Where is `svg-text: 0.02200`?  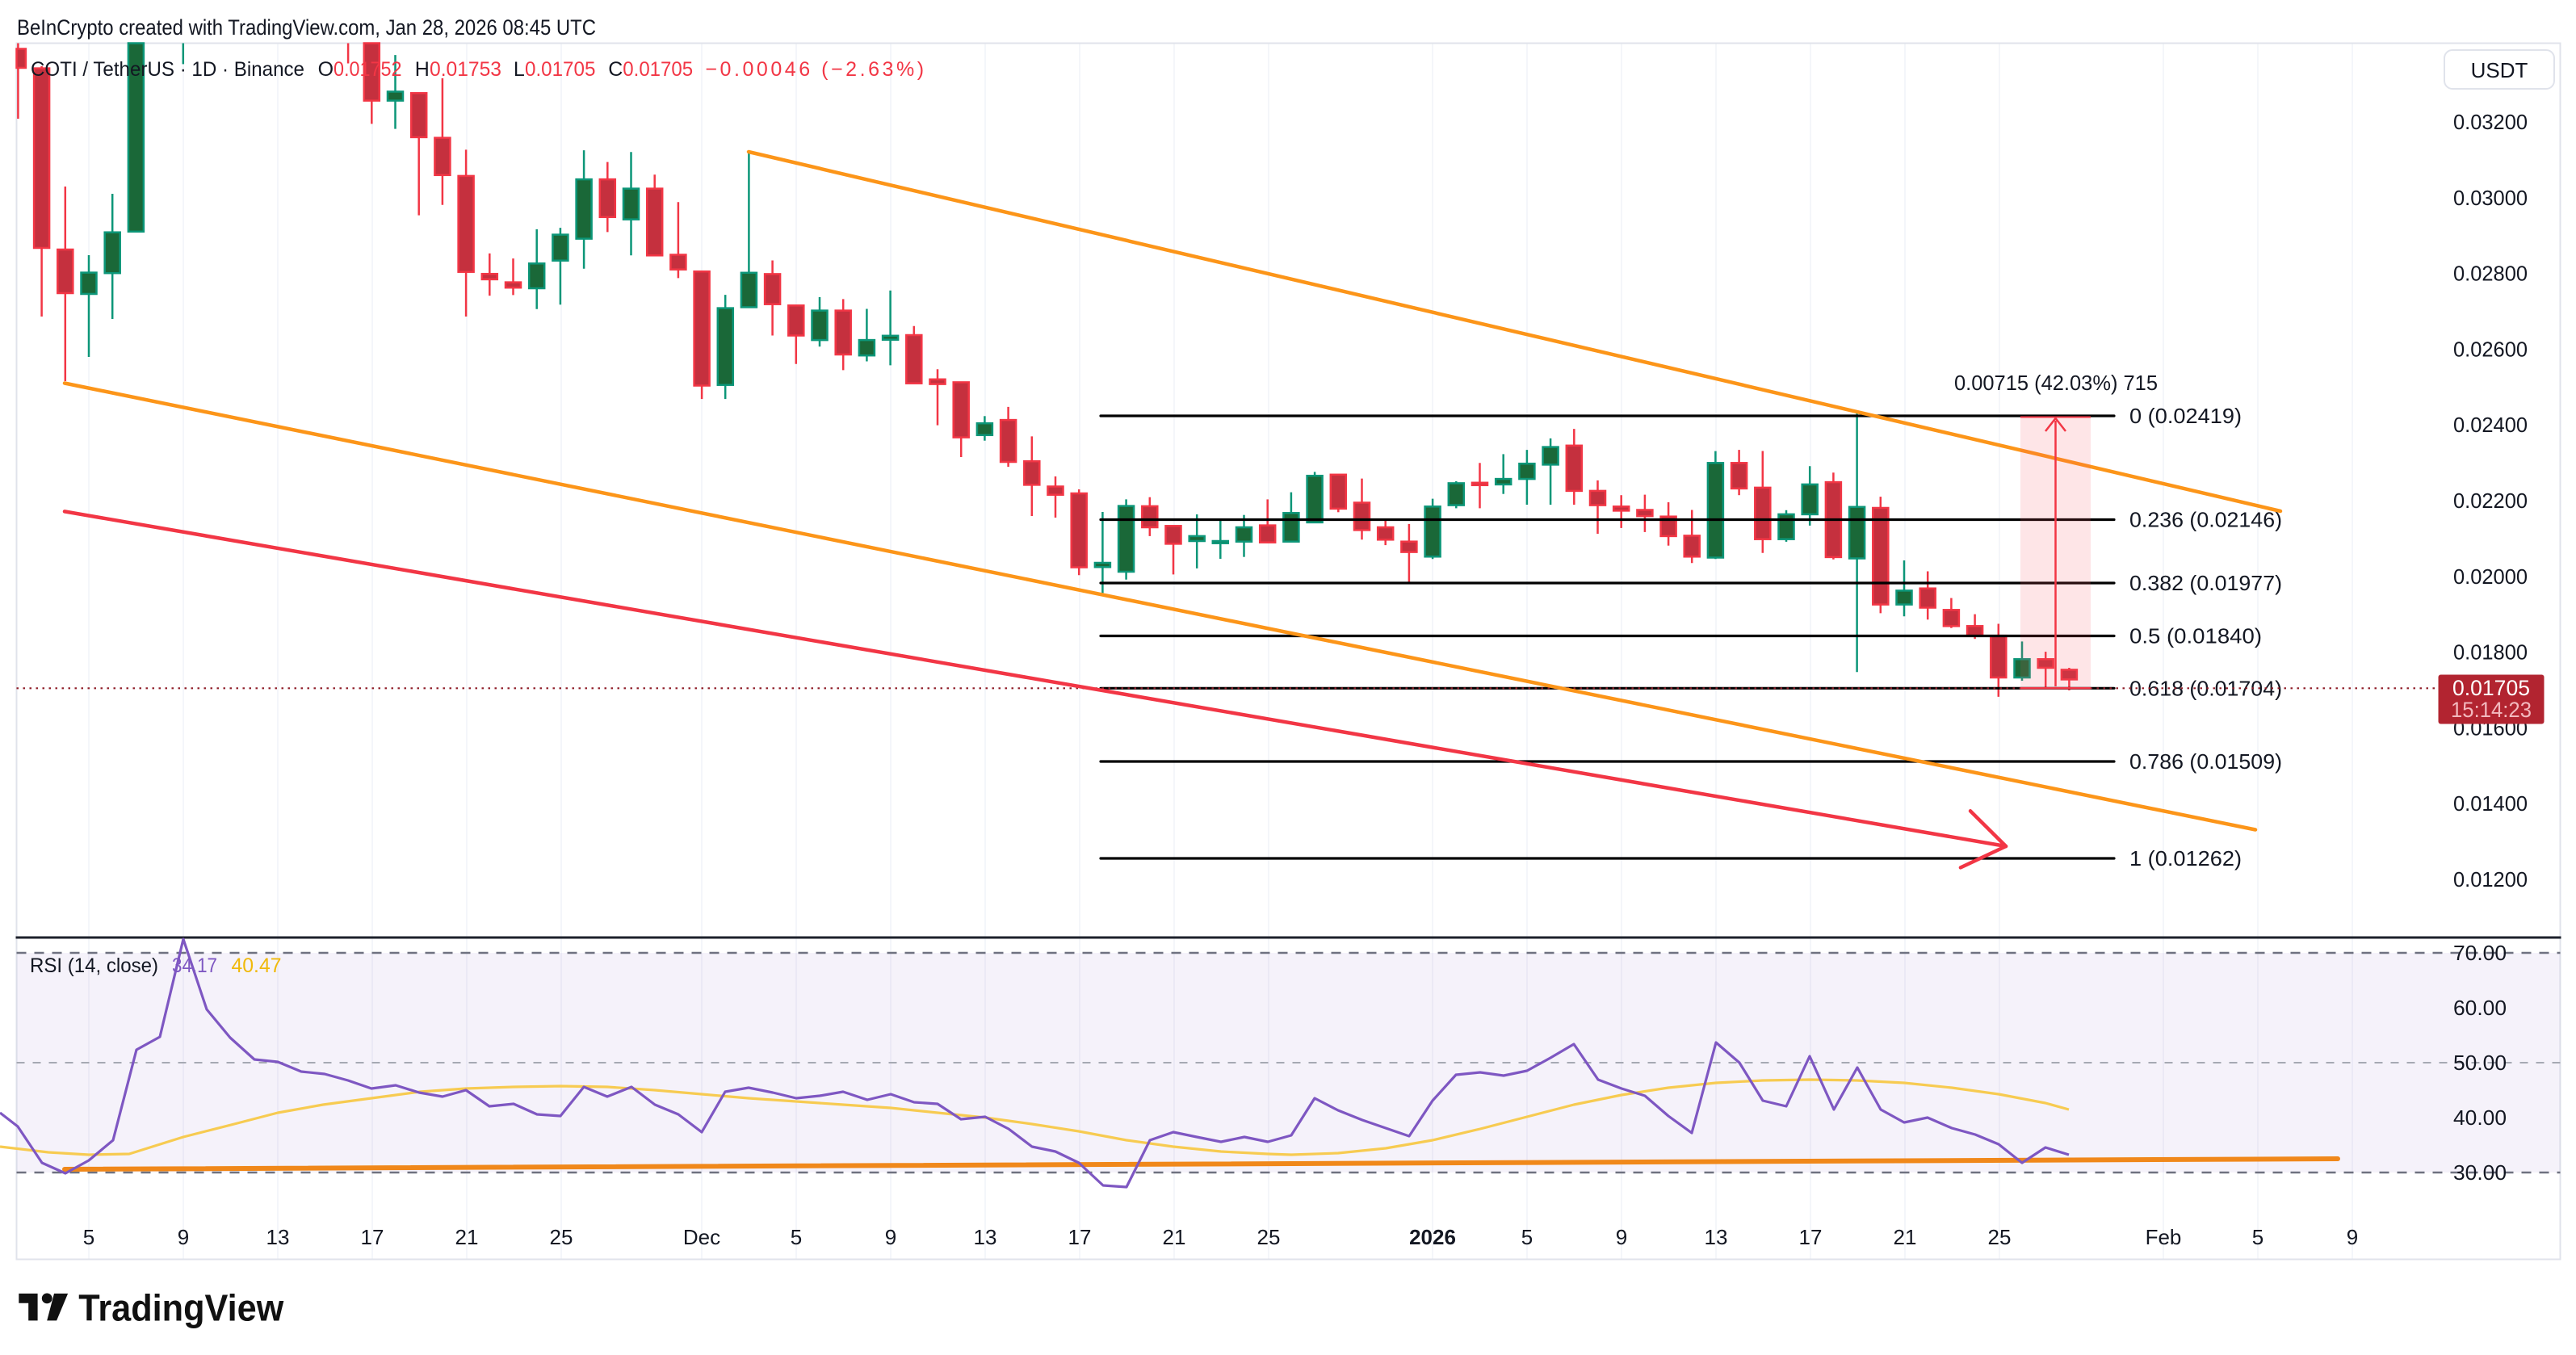
svg-text: 0.02200 is located at coordinates (2490, 501).